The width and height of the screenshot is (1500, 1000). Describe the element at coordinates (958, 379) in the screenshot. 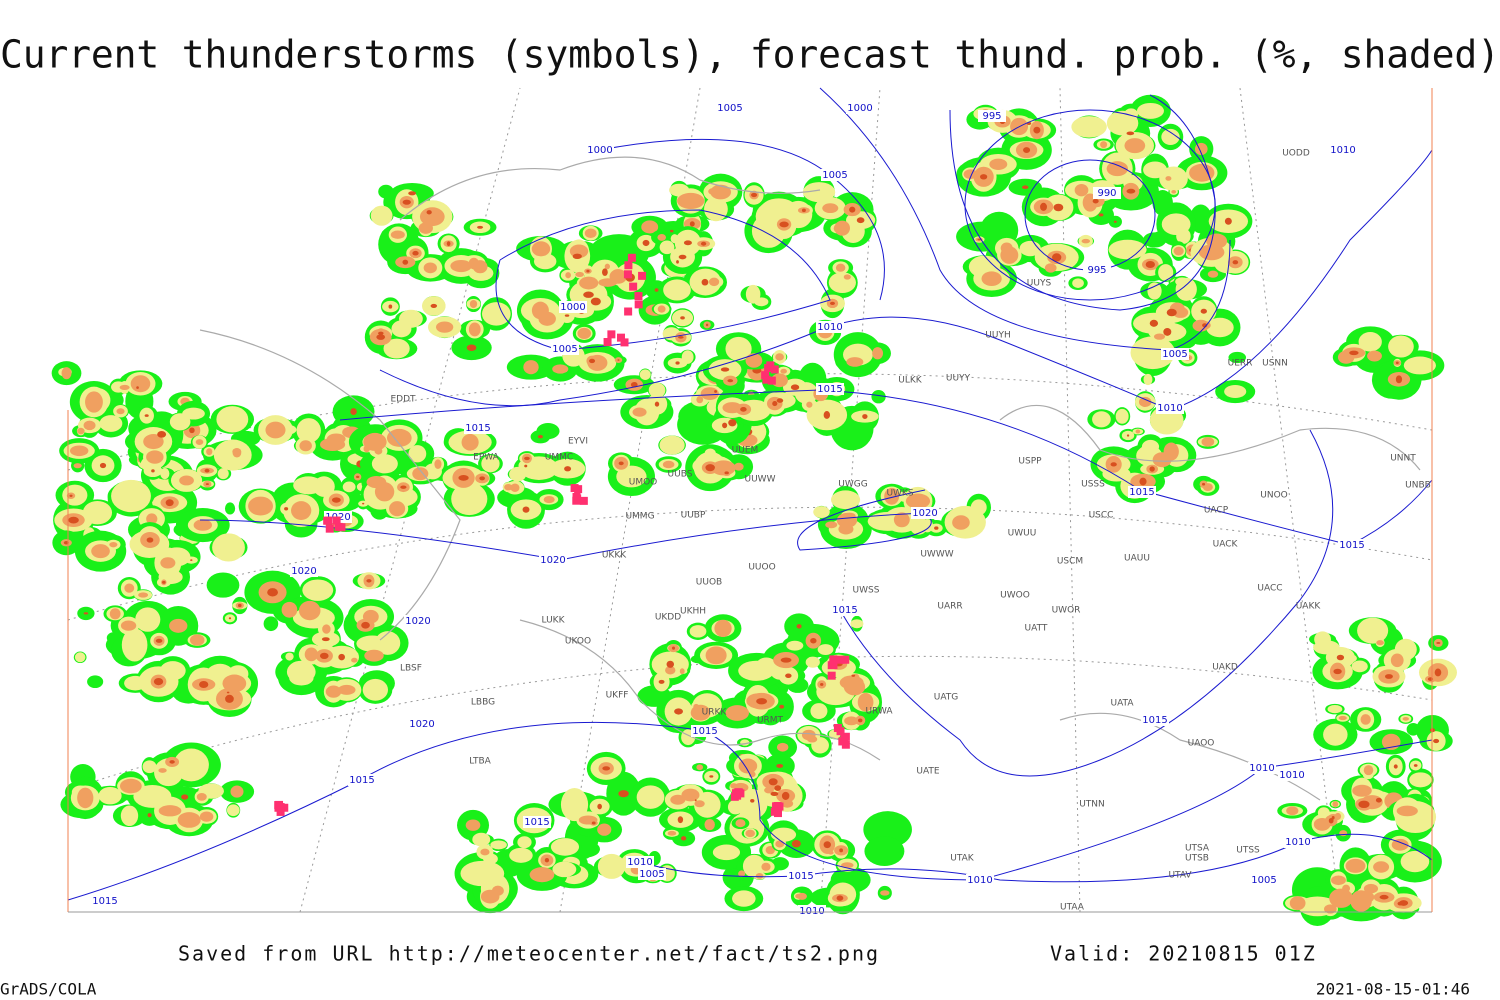

I see `station-label: UUYY` at that location.